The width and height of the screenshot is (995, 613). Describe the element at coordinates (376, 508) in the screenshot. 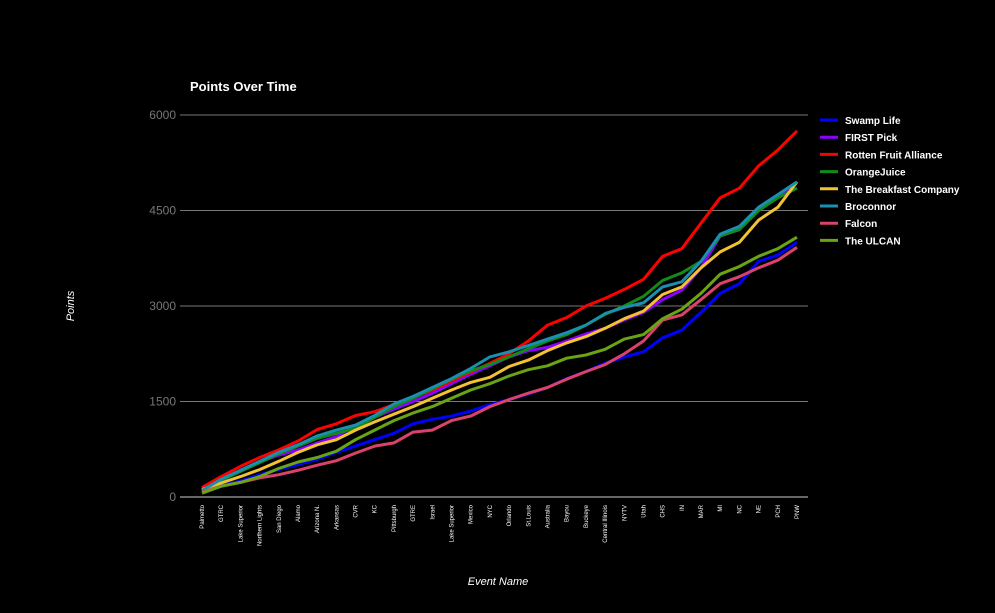

I see `x-tick-label: KC` at that location.